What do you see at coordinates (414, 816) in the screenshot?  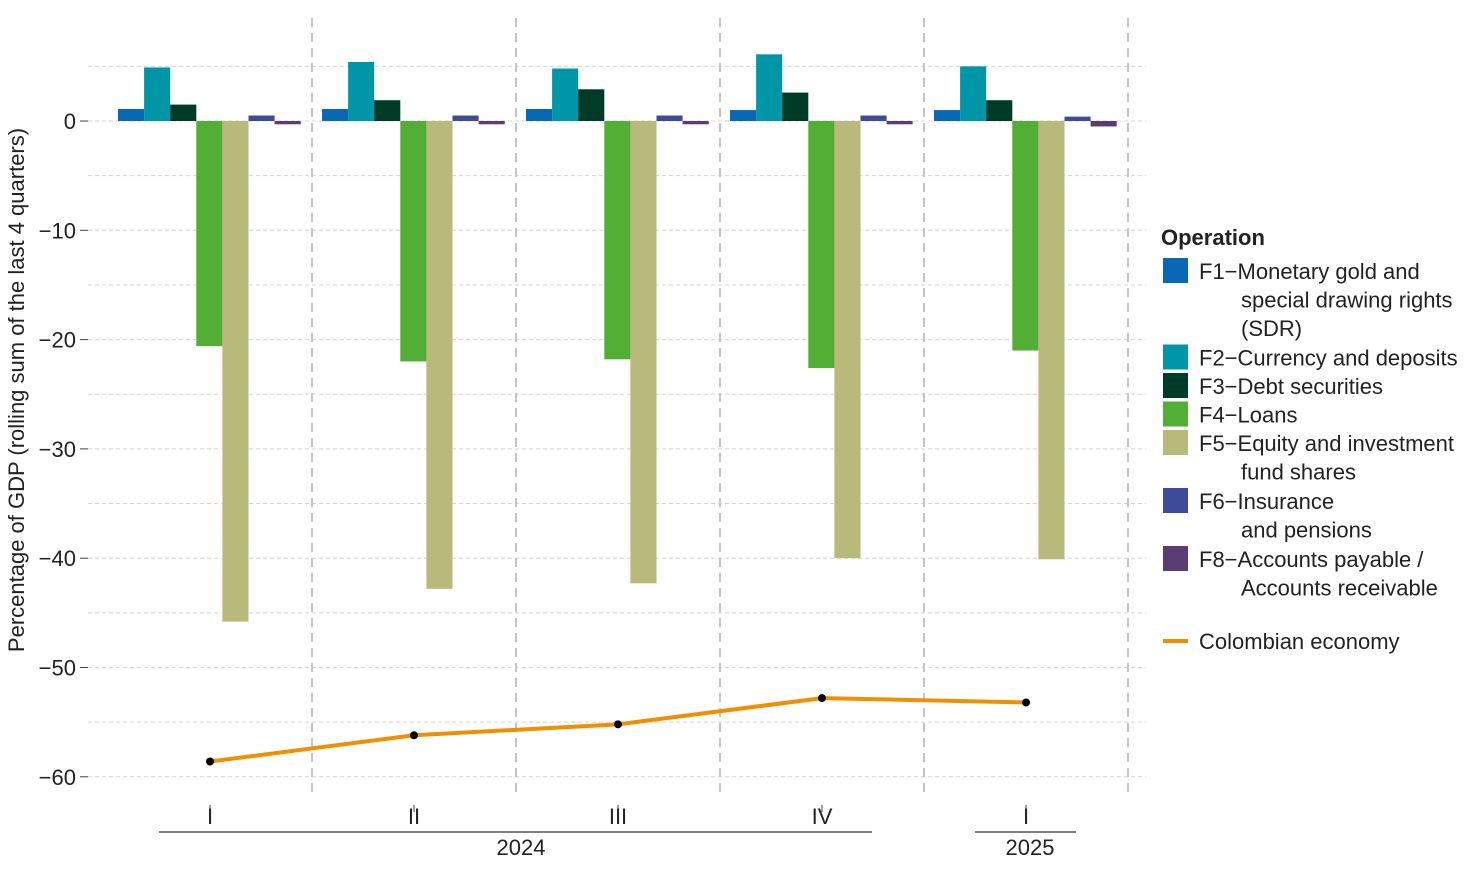 I see `x-tick-label: II` at bounding box center [414, 816].